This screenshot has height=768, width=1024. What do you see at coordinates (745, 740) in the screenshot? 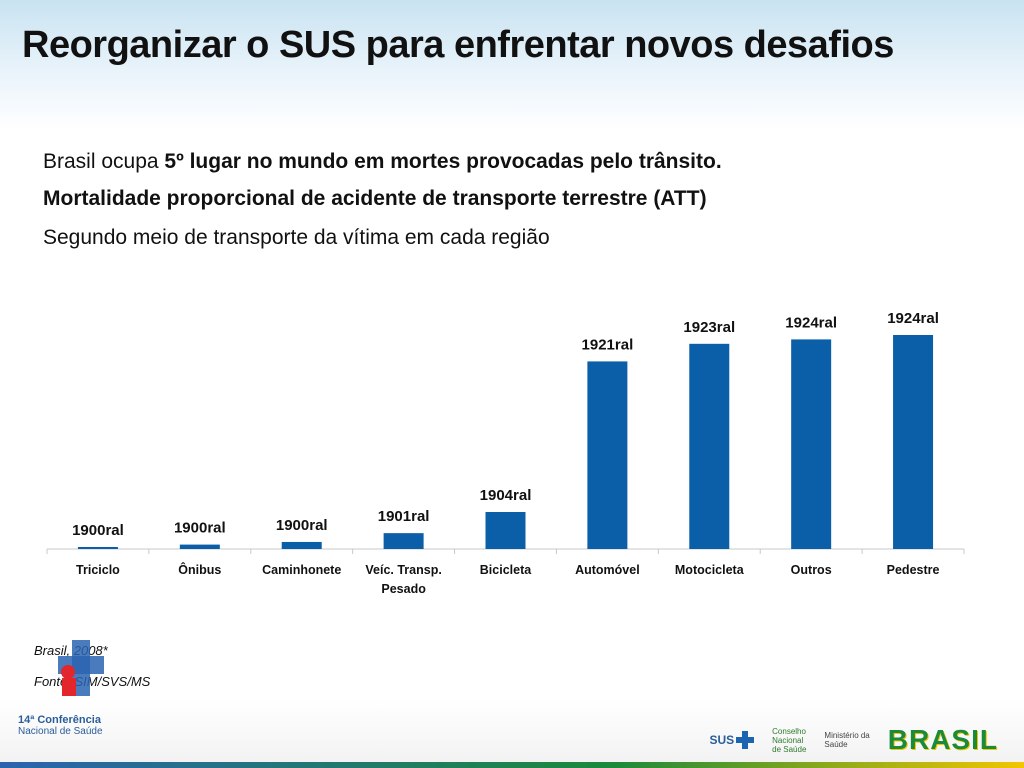
I see `sus-cross-icon` at bounding box center [745, 740].